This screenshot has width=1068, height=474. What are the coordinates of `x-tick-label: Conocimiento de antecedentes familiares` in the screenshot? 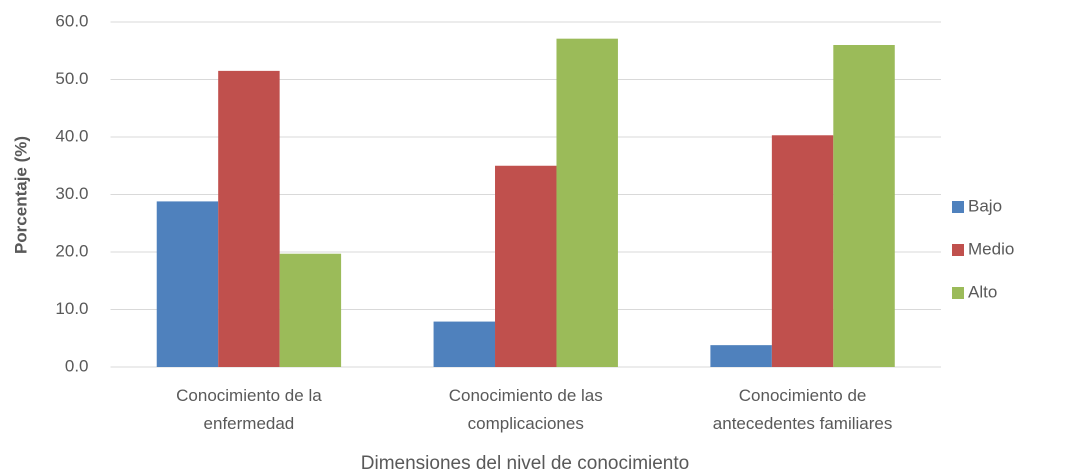 It's located at (802, 409).